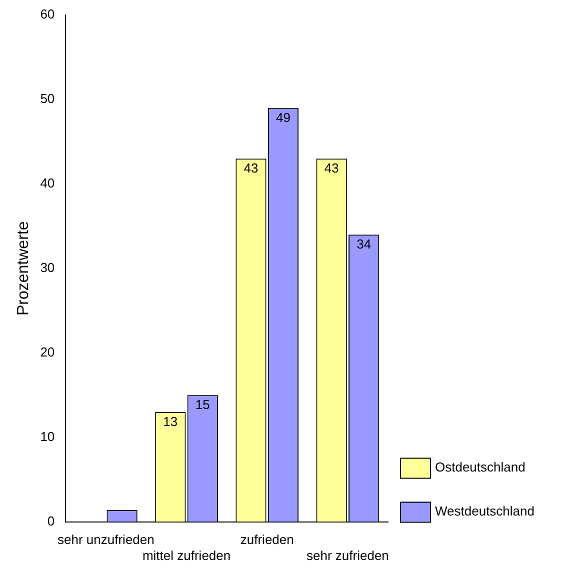 The height and width of the screenshot is (577, 563). I want to click on x-tick-label: zufrieden, so click(267, 540).